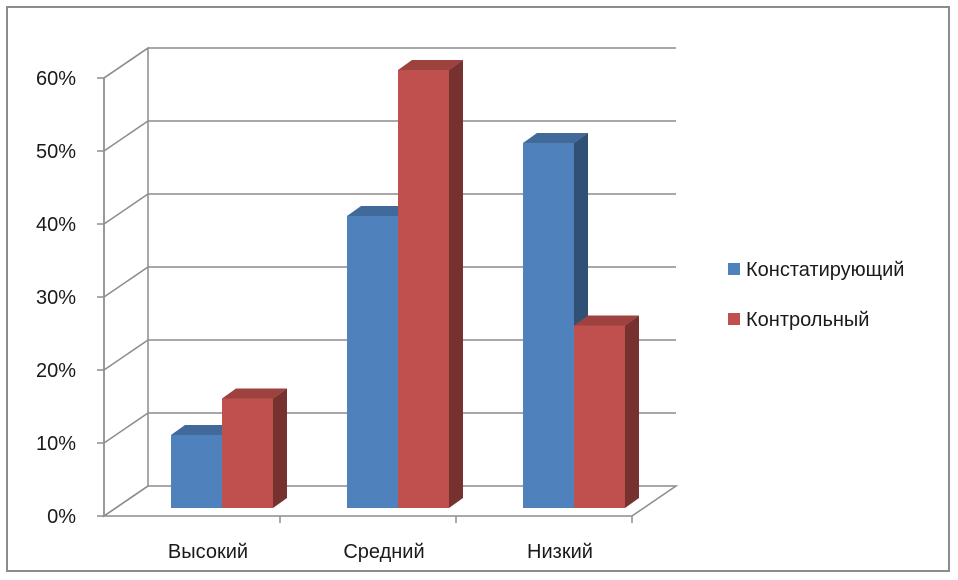  I want to click on x-tick-label: Средний, so click(383, 552).